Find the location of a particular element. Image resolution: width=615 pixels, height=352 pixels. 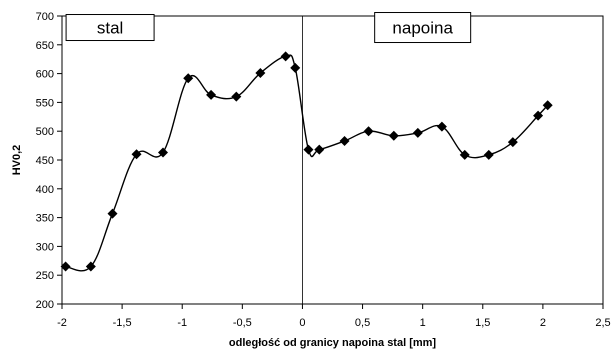

region-label-text: napoina is located at coordinates (422, 28).